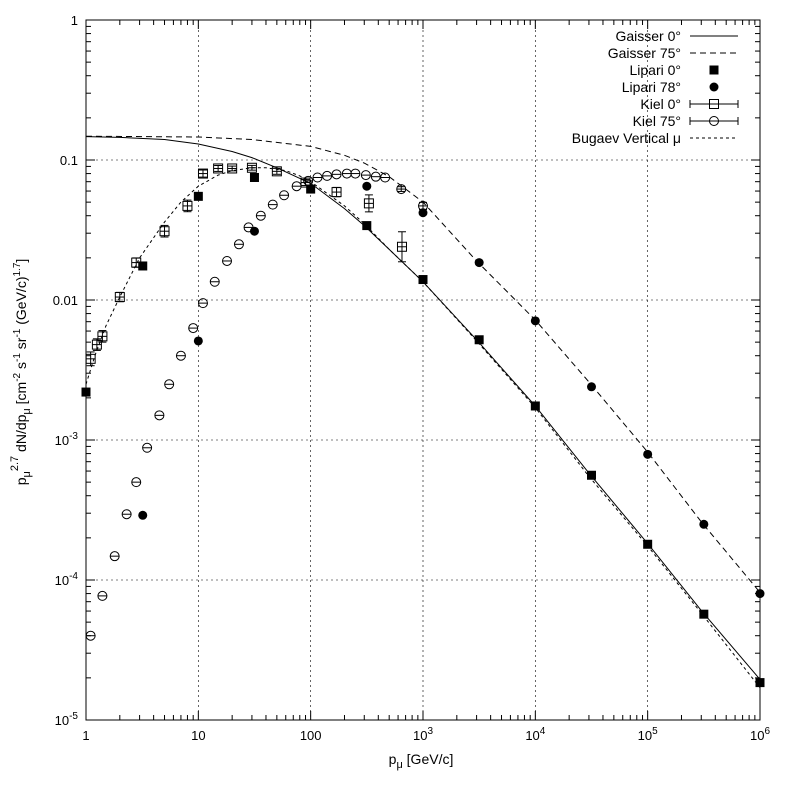 The image size is (787, 787). Describe the element at coordinates (74, 20) in the screenshot. I see `y-tick-label: 1` at that location.